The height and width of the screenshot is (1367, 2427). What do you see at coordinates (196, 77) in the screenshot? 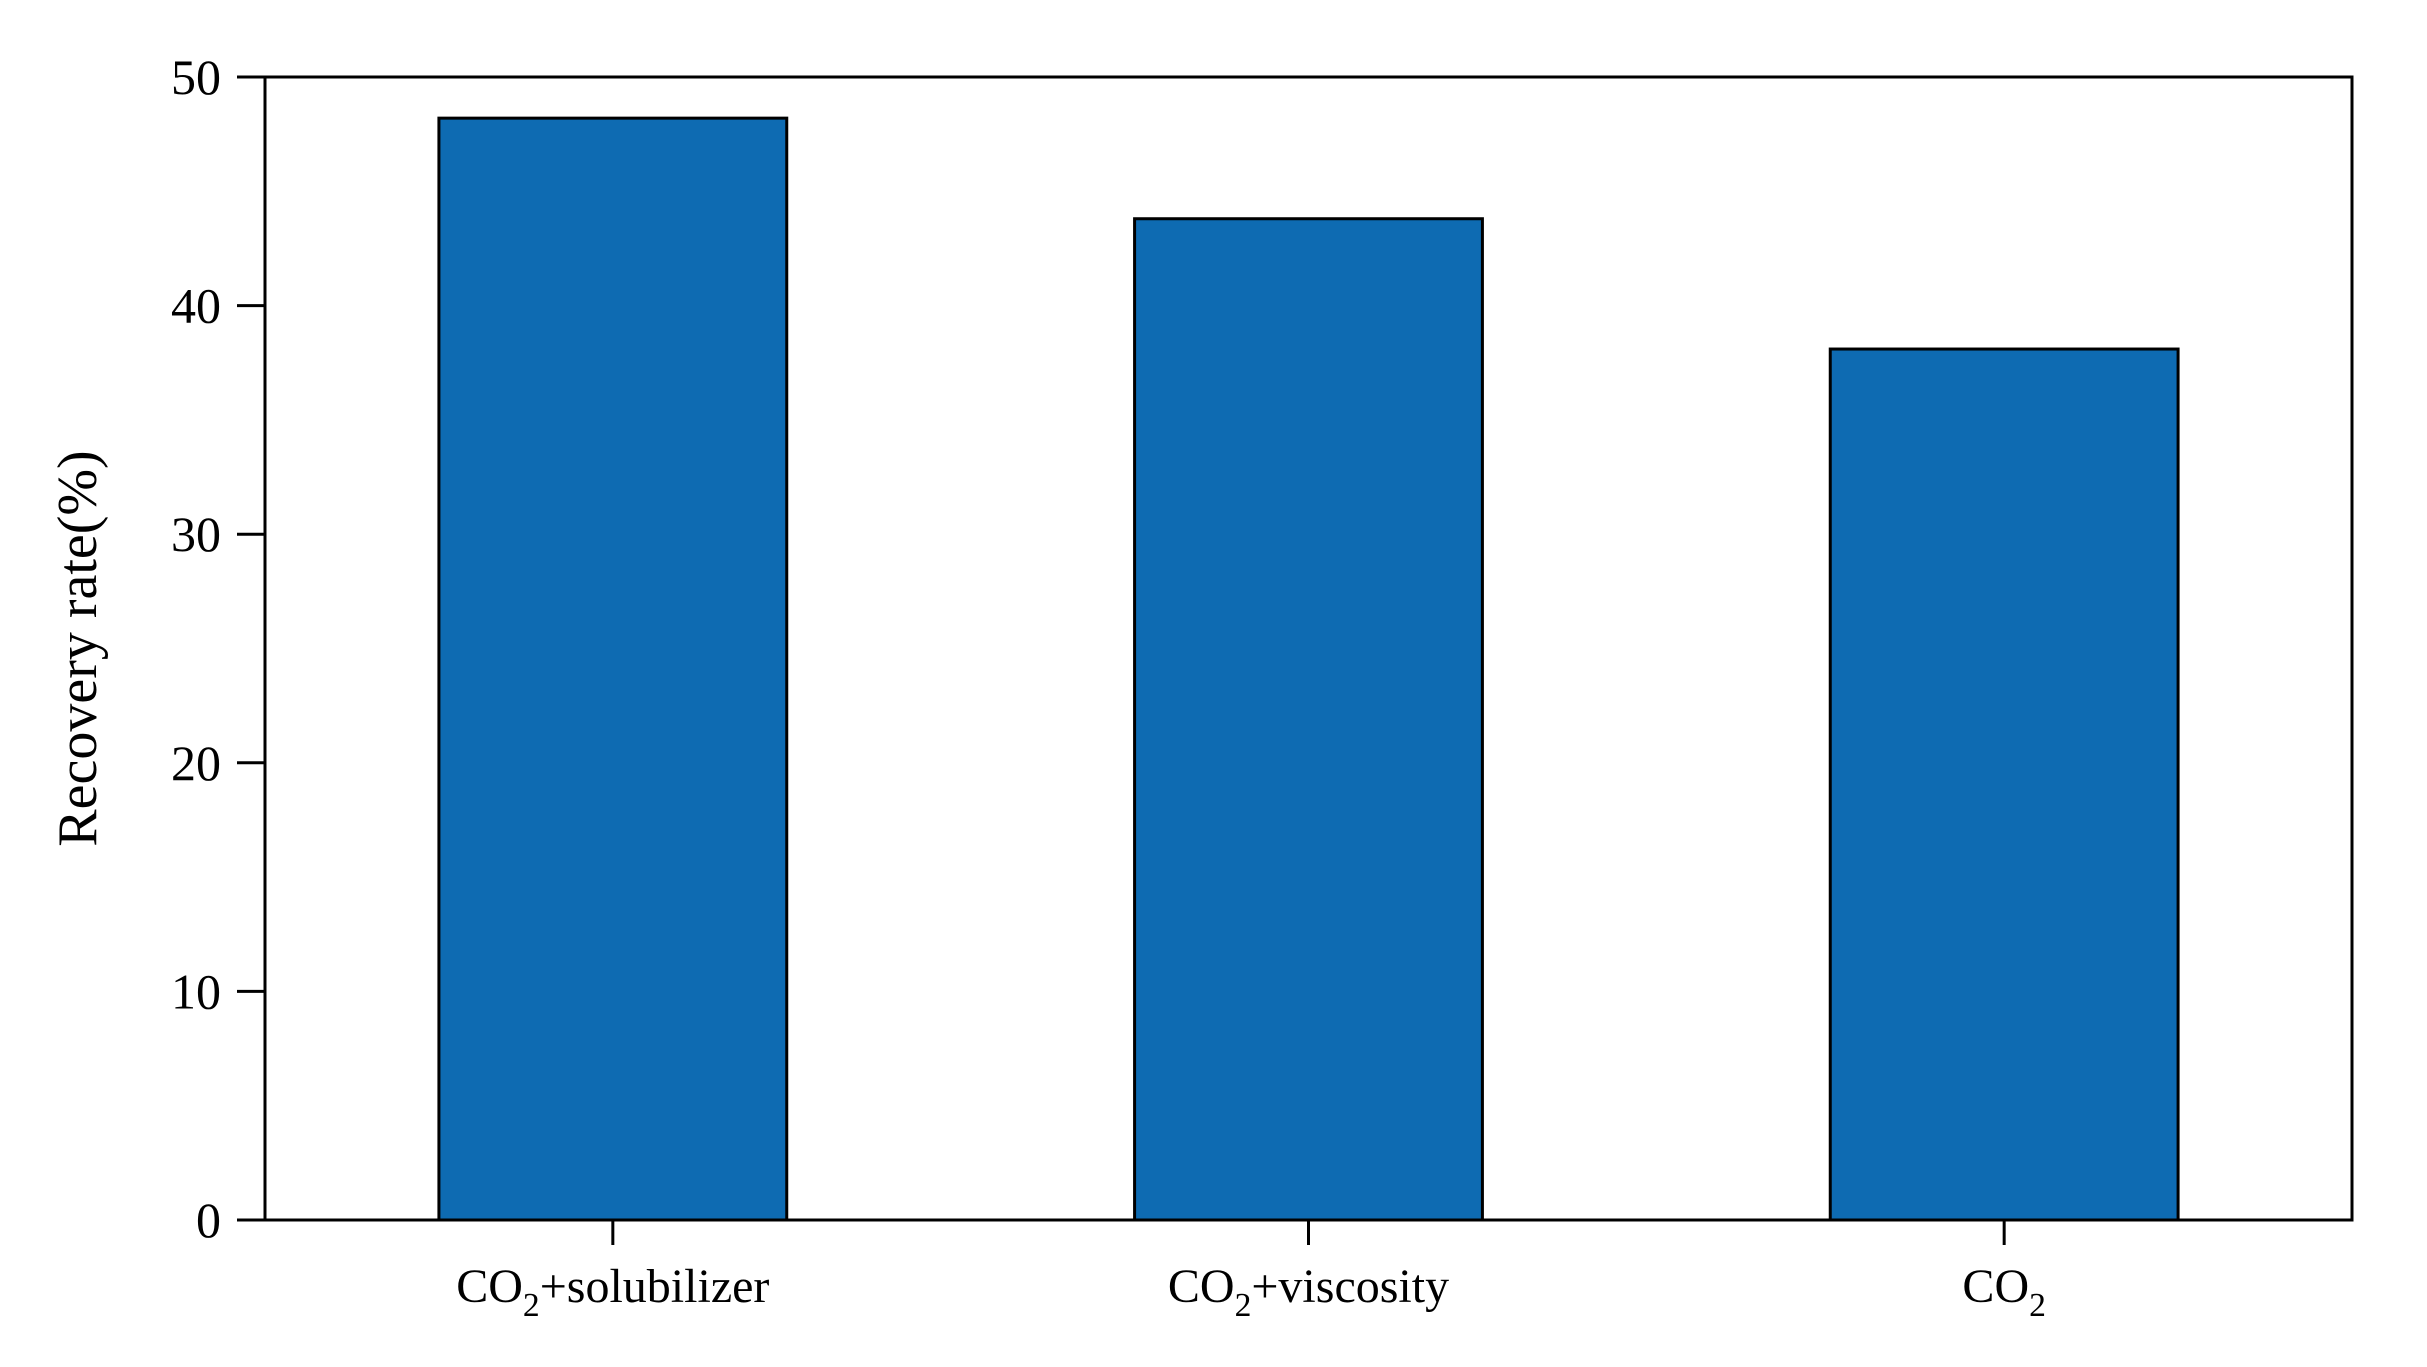
I see `y-tick-label: 50` at bounding box center [196, 77].